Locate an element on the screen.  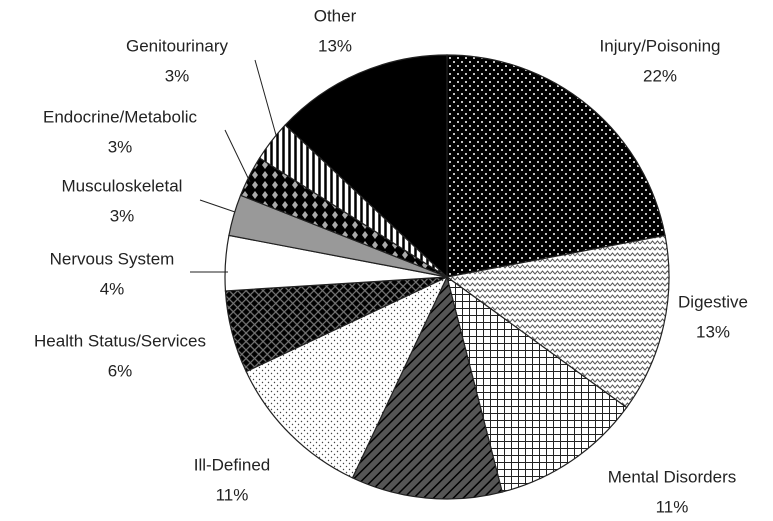
slice-label: Musculoskeletal is located at coordinates (122, 185).